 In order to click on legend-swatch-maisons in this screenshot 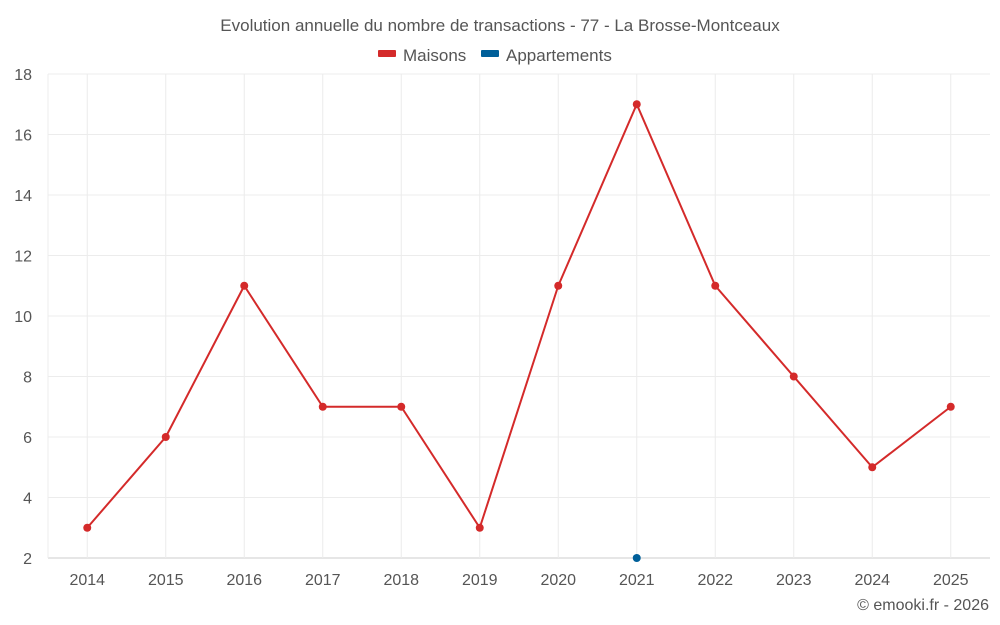, I will do `click(387, 53)`.